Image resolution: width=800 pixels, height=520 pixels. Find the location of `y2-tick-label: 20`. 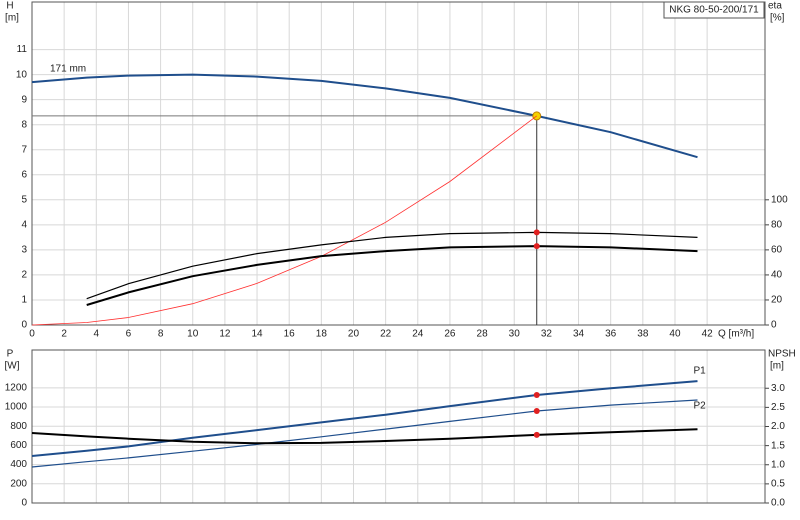

y2-tick-label: 20 is located at coordinates (777, 300).